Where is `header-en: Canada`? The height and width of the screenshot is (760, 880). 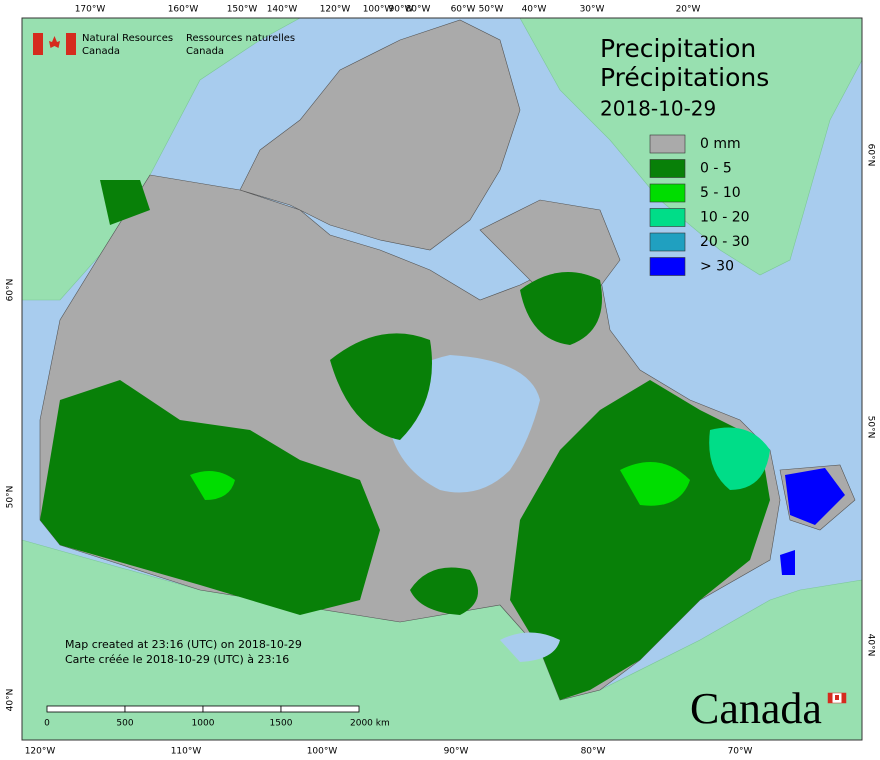
header-en: Canada is located at coordinates (101, 51).